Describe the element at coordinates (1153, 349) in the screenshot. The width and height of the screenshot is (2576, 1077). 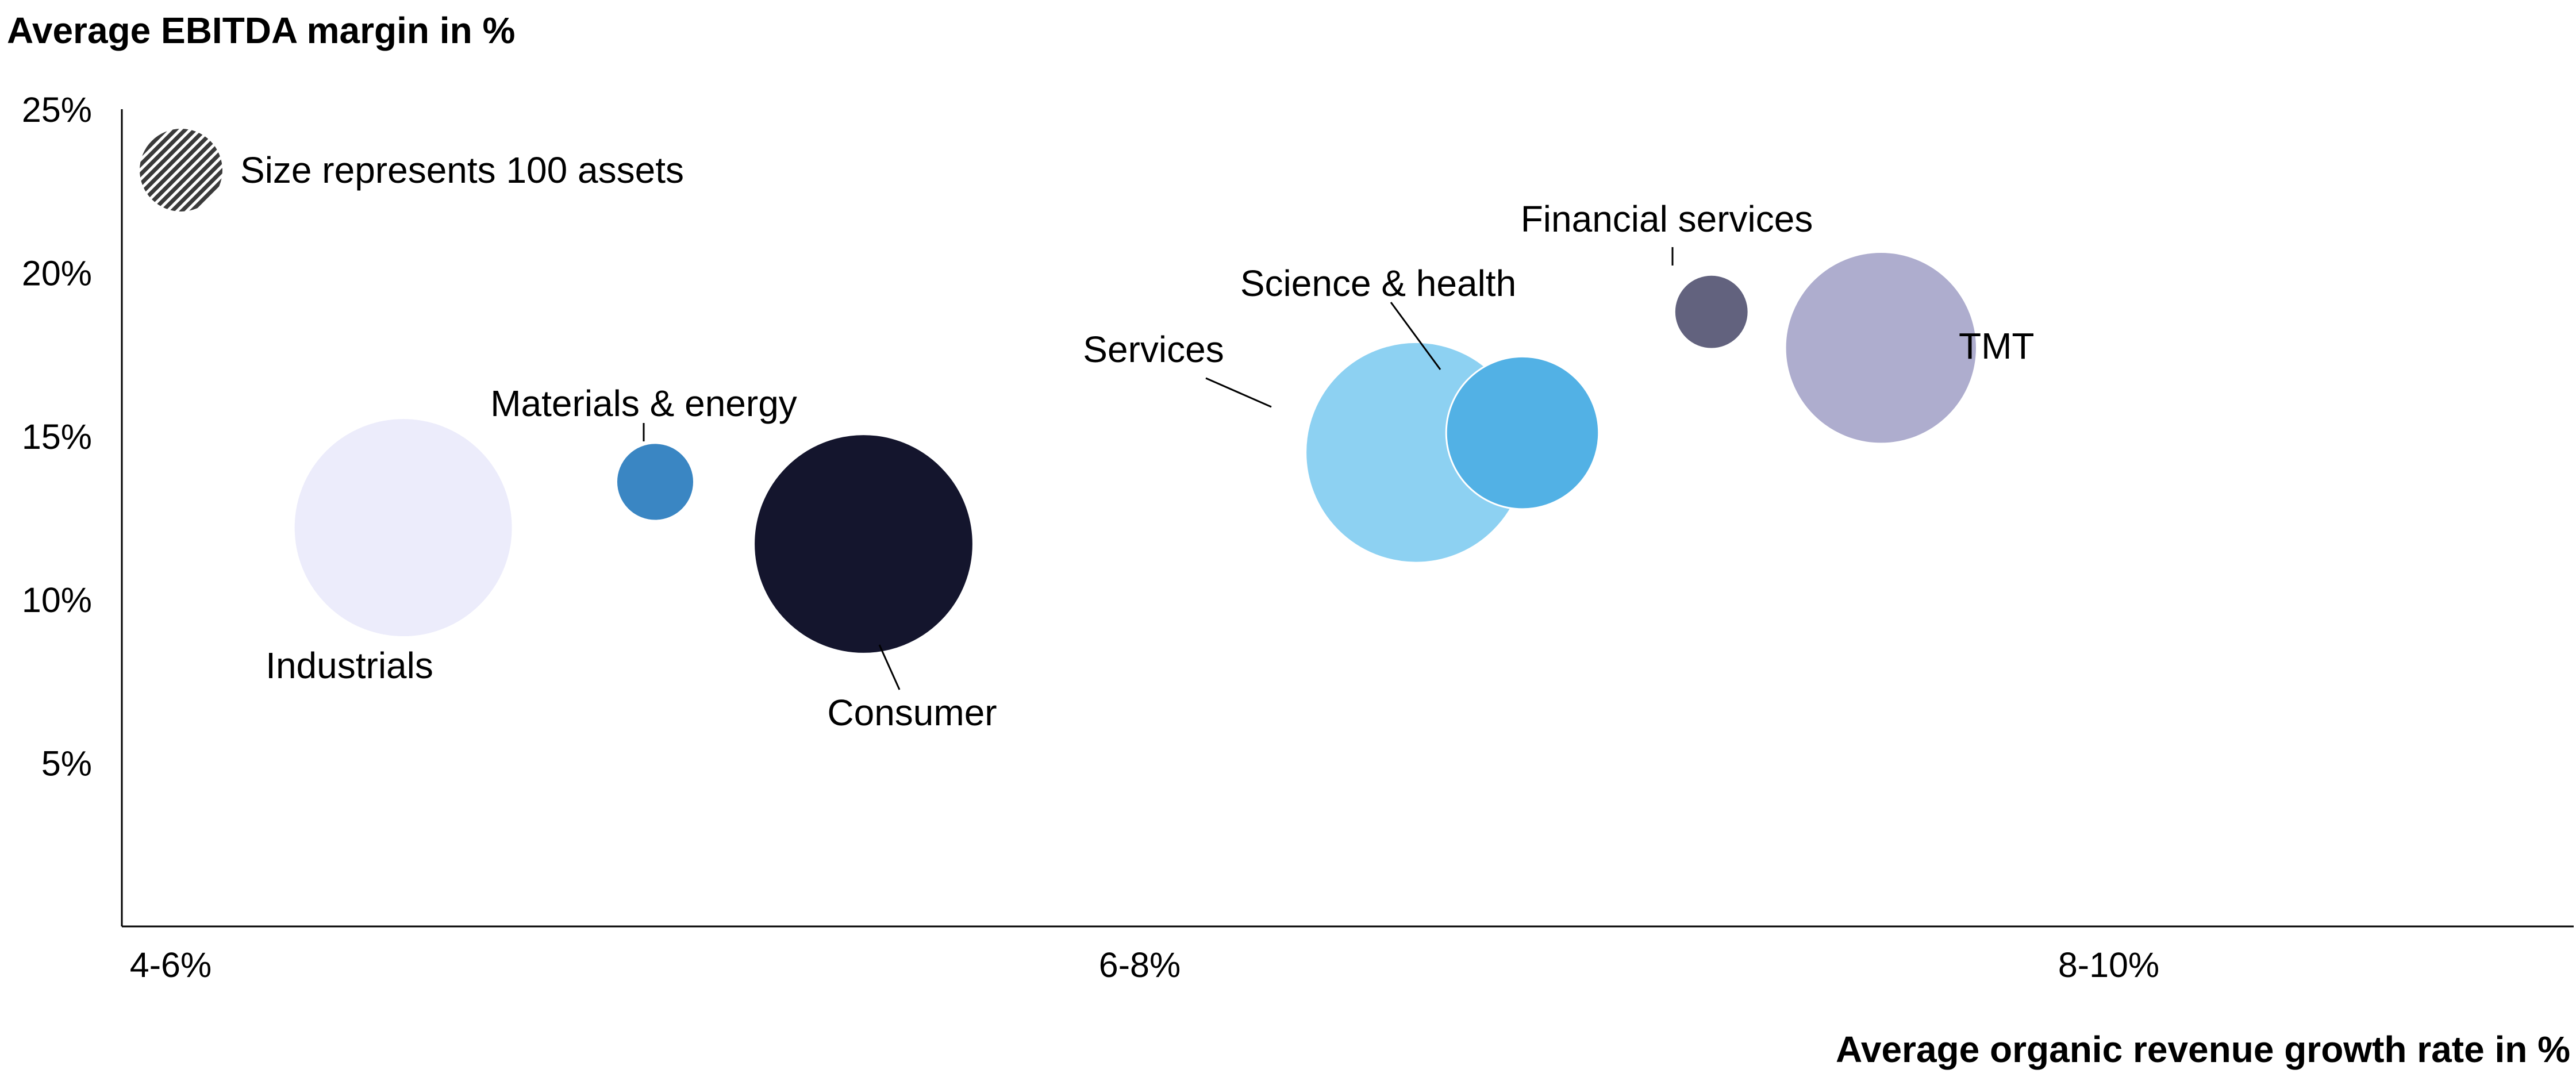
I see `label-services: Services` at that location.